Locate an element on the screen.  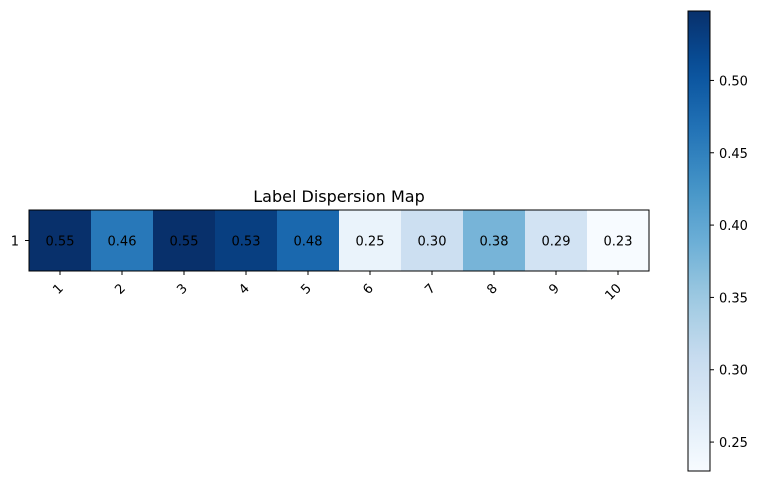
x-tick-label: 10 is located at coordinates (614, 292).